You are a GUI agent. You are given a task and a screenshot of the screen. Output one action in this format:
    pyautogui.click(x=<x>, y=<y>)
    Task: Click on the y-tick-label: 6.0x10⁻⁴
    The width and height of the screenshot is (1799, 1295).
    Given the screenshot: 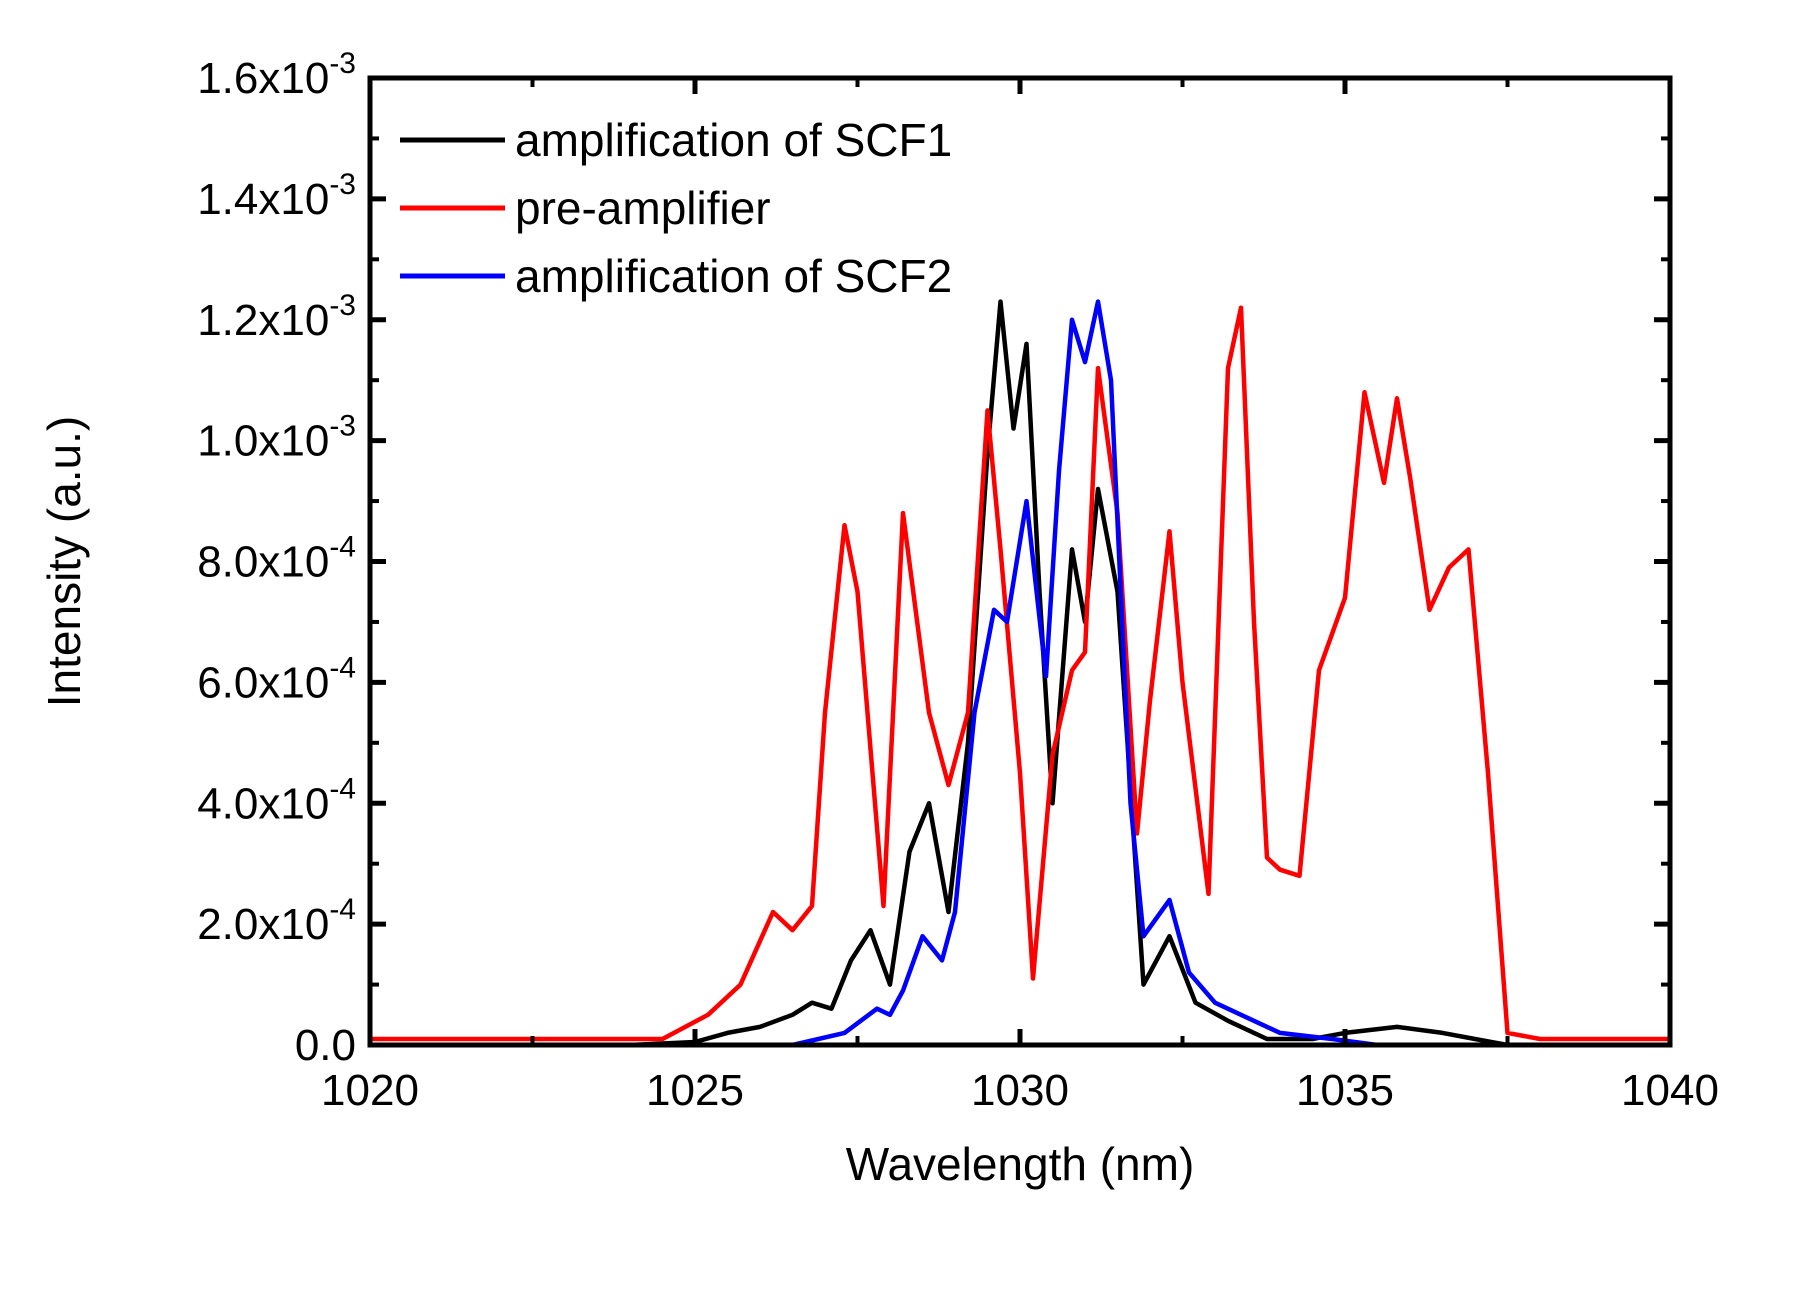 What is the action you would take?
    pyautogui.click(x=276, y=679)
    